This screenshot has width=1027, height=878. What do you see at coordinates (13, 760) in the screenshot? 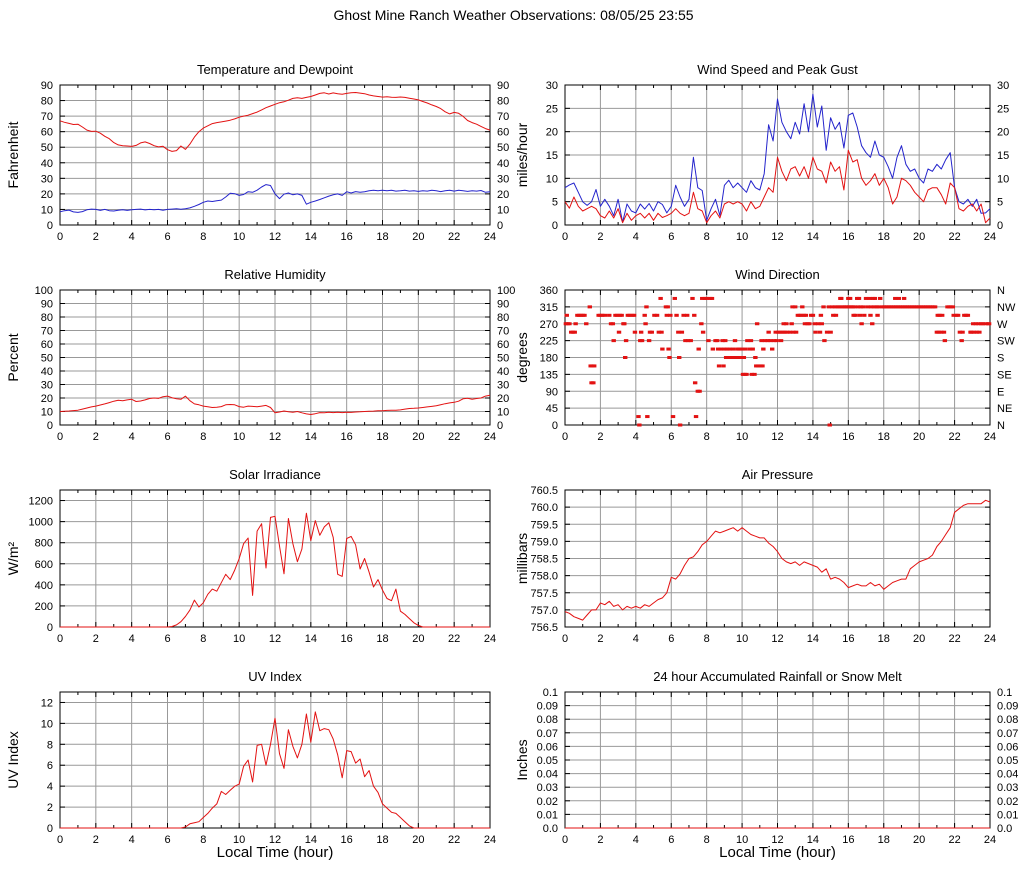
I see `svg-text: UV Index` at bounding box center [13, 760].